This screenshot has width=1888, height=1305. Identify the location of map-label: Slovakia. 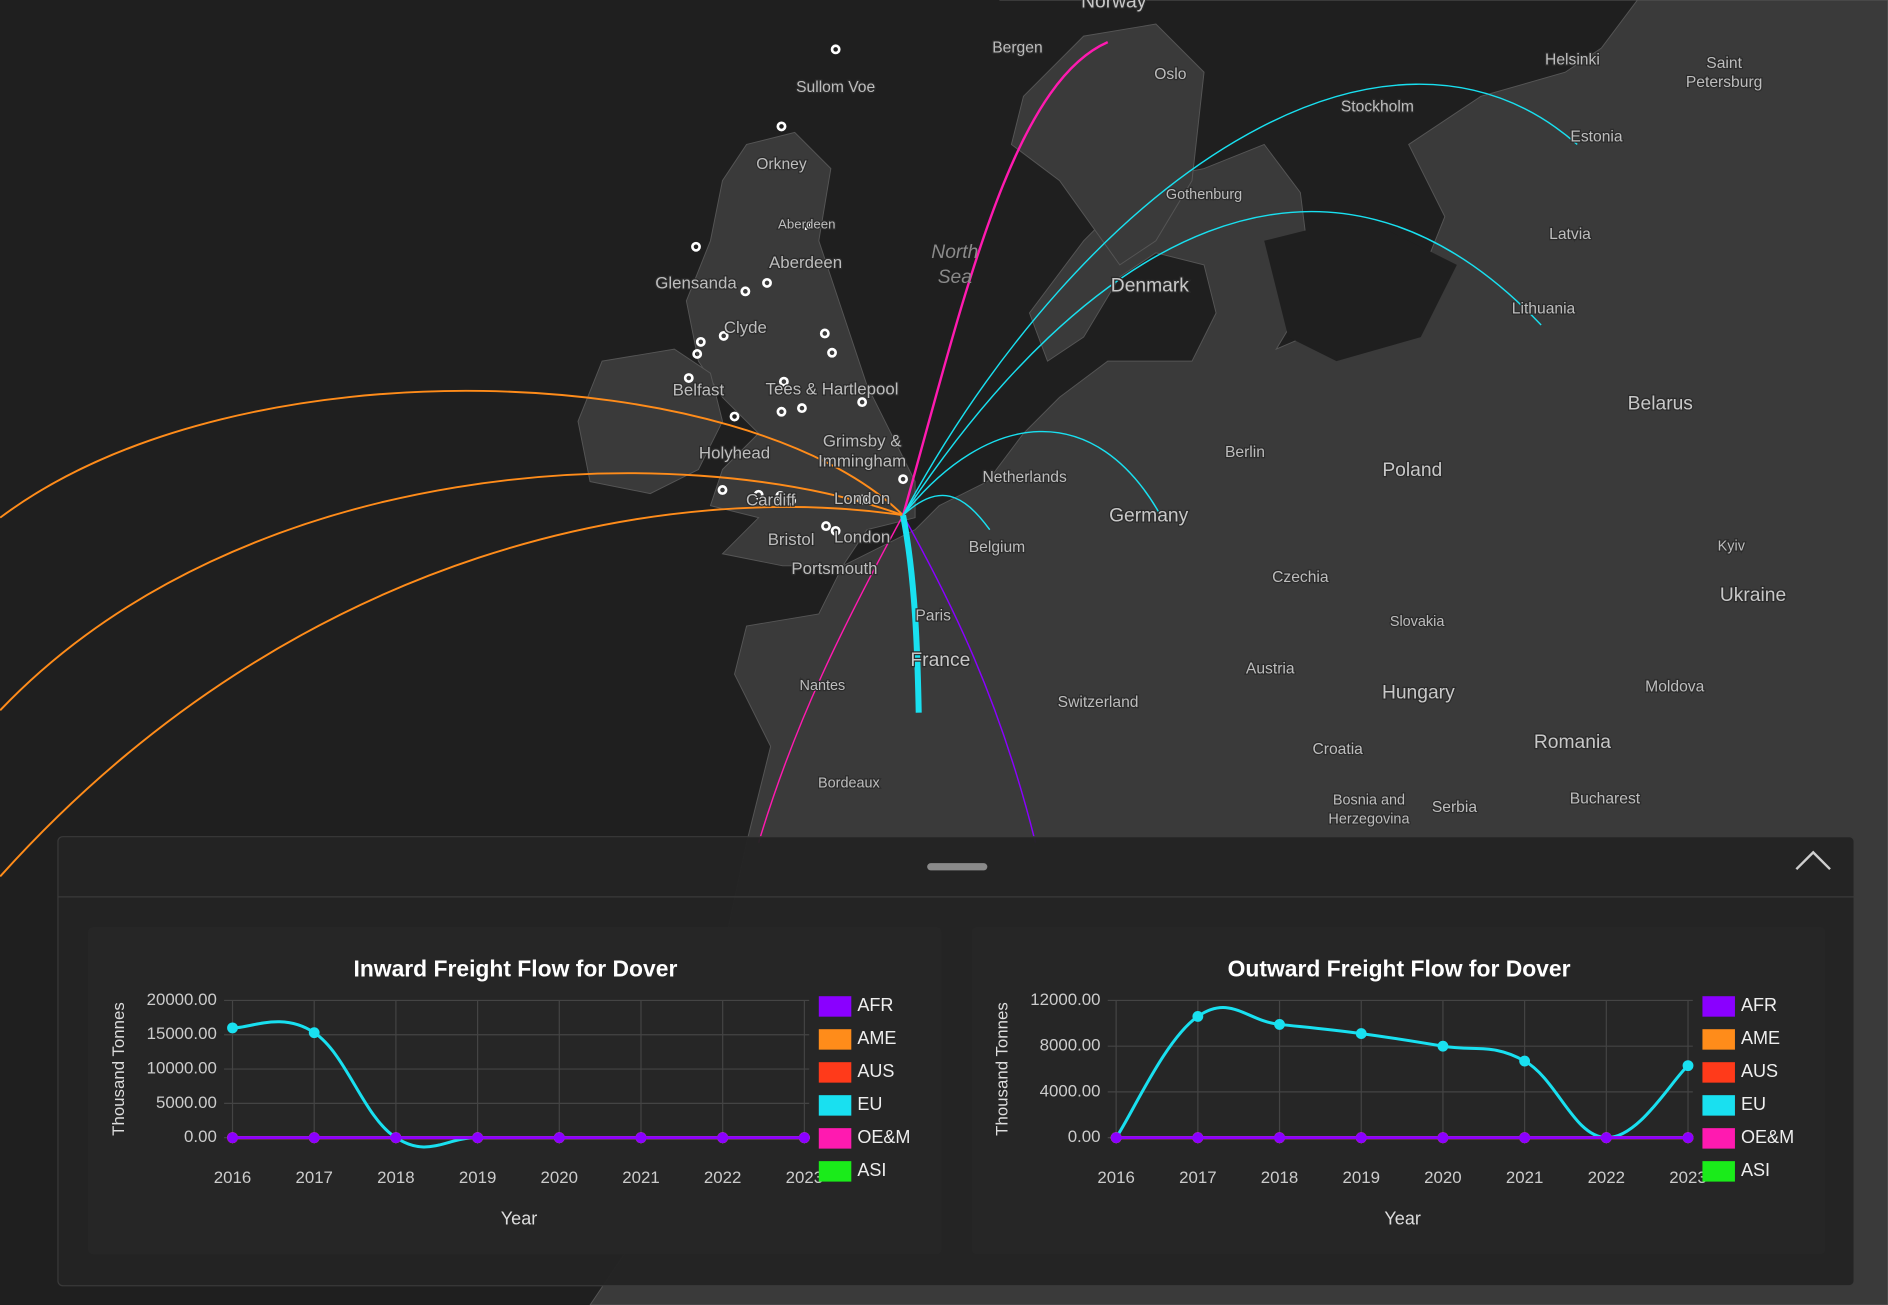
(1418, 622).